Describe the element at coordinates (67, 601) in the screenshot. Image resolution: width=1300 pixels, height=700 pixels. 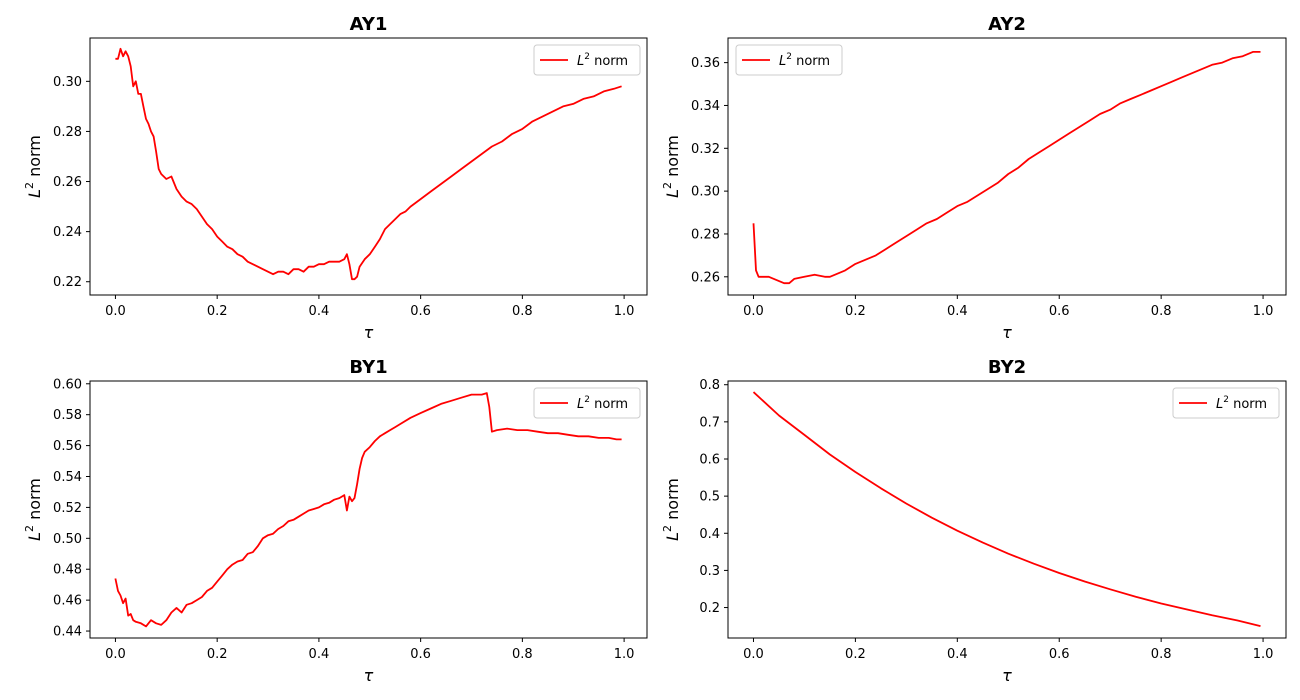
I see `y-tick-label: 0.46` at that location.